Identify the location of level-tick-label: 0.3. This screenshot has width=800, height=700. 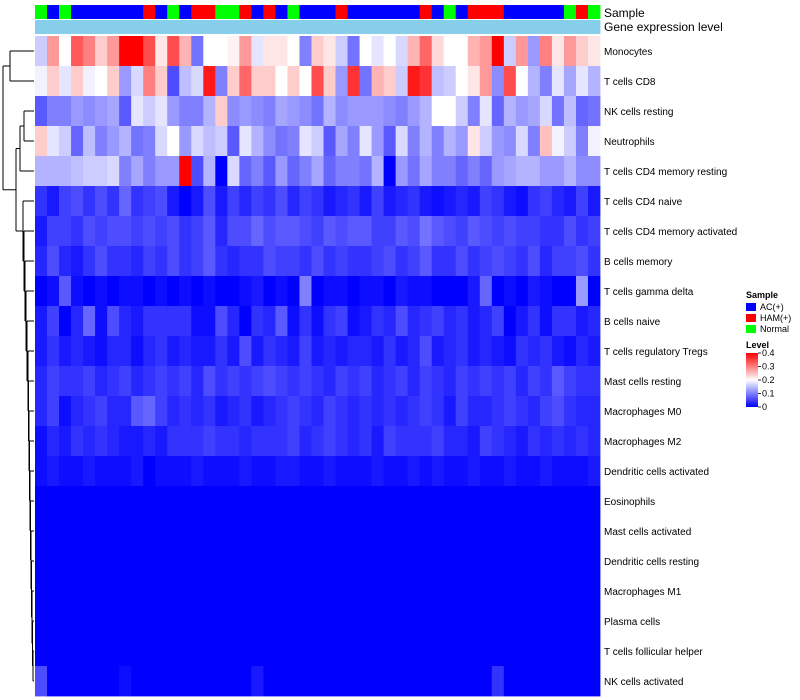
(768, 367).